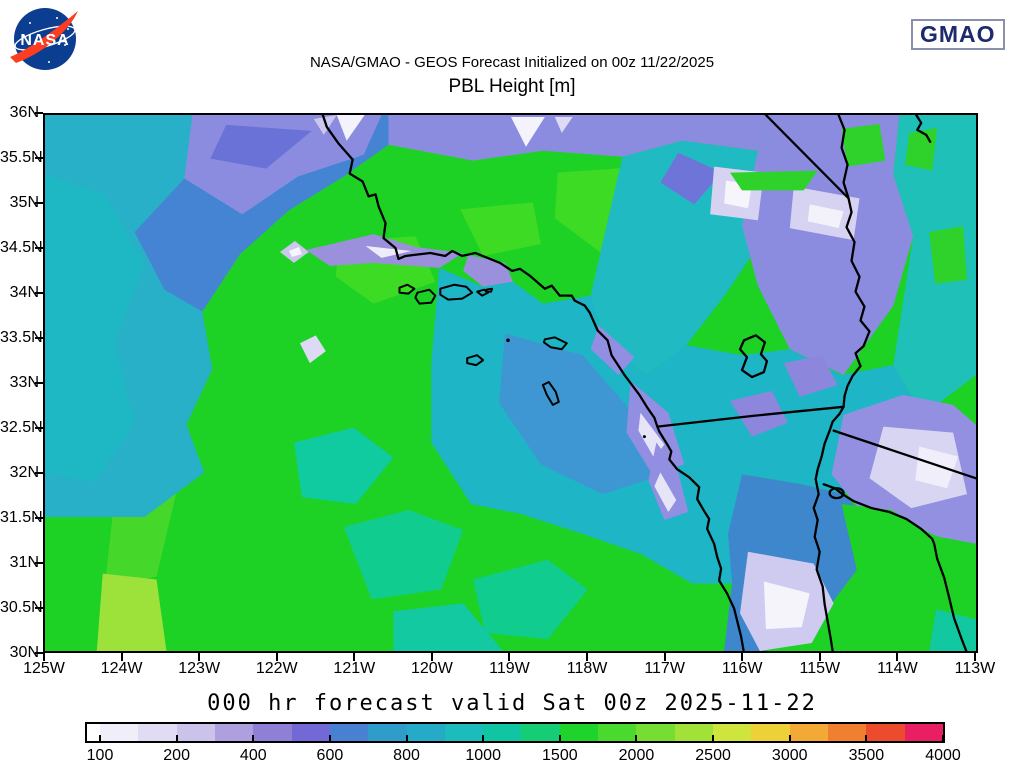  What do you see at coordinates (24, 562) in the screenshot?
I see `lat-label: 31N` at bounding box center [24, 562].